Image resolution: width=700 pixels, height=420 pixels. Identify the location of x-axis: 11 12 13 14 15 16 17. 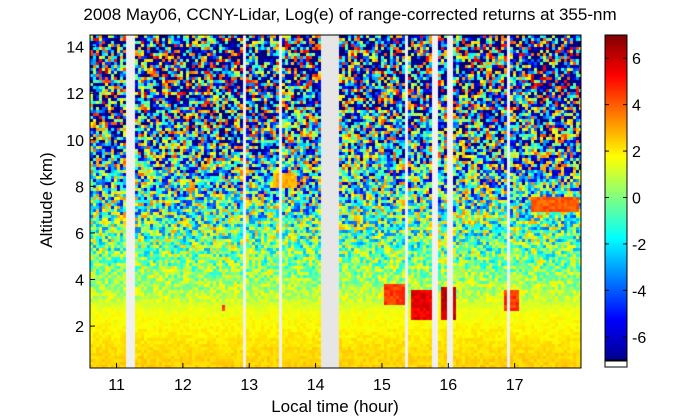
(316, 378).